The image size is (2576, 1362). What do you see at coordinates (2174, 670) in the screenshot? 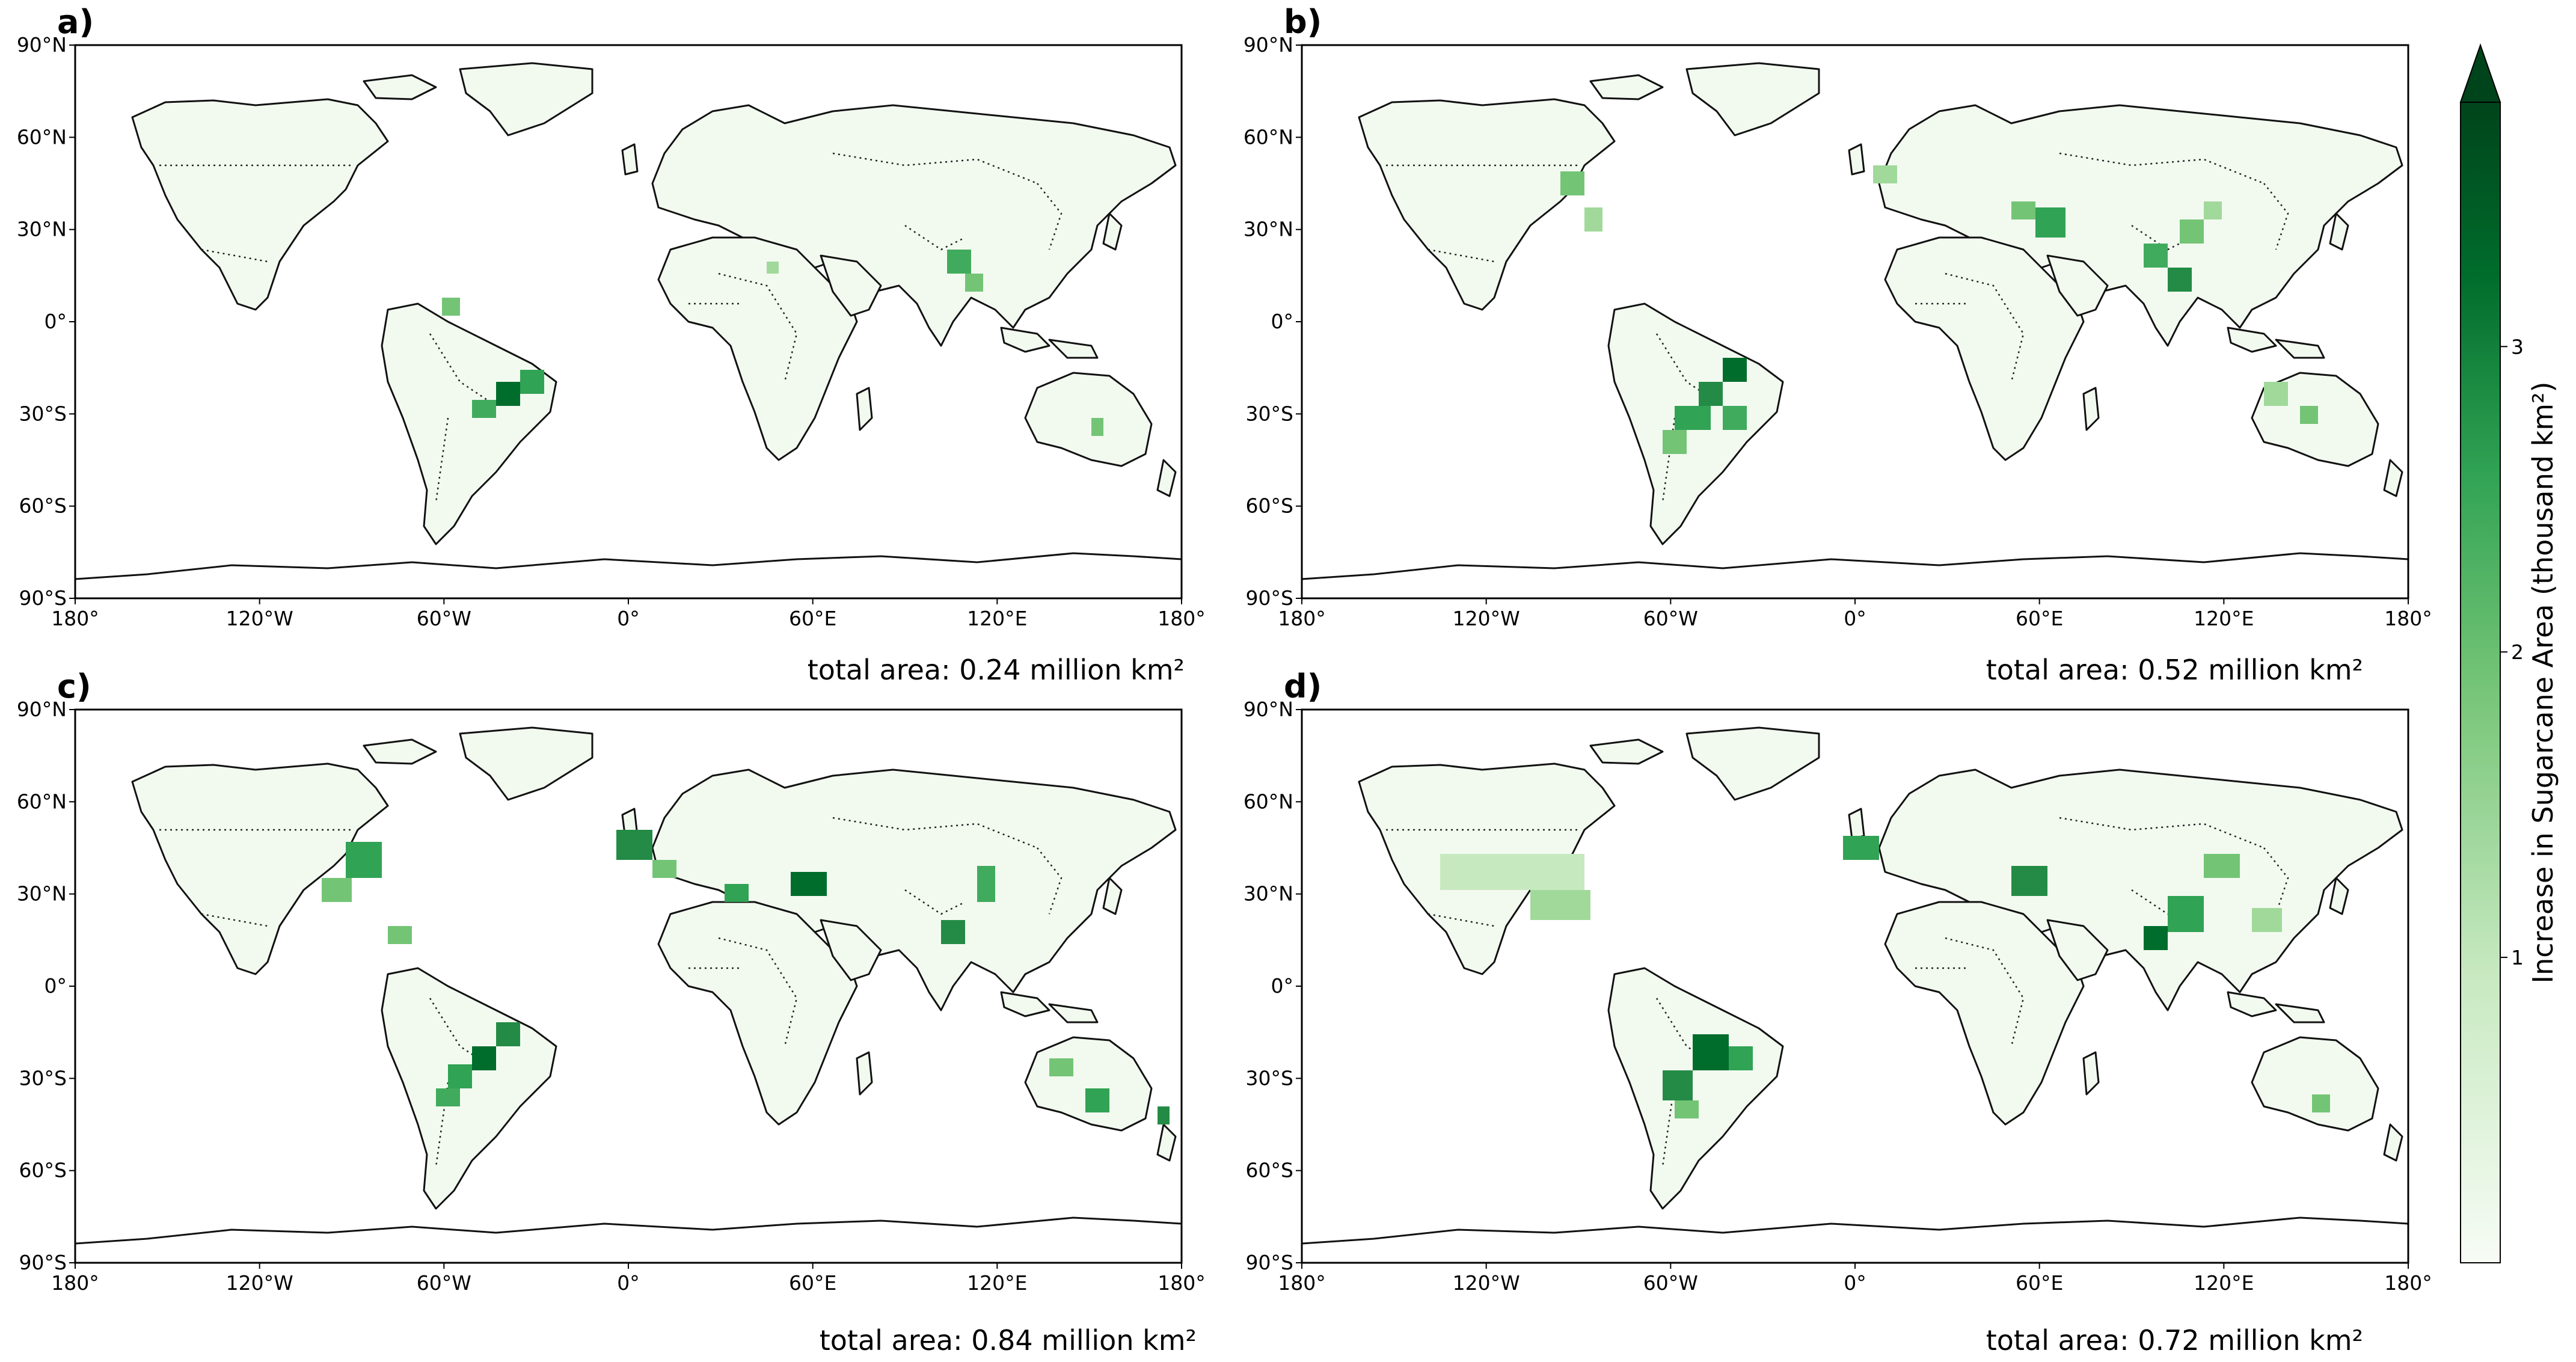
I see `total-area-label: total area: 0.52 million km²` at bounding box center [2174, 670].